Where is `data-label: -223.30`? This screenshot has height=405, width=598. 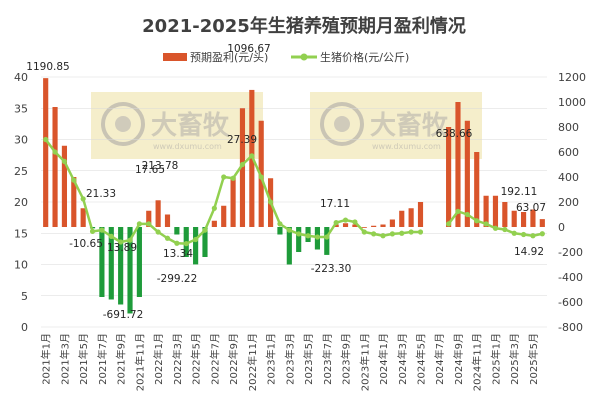
data-label: -223.30 is located at coordinates (331, 269).